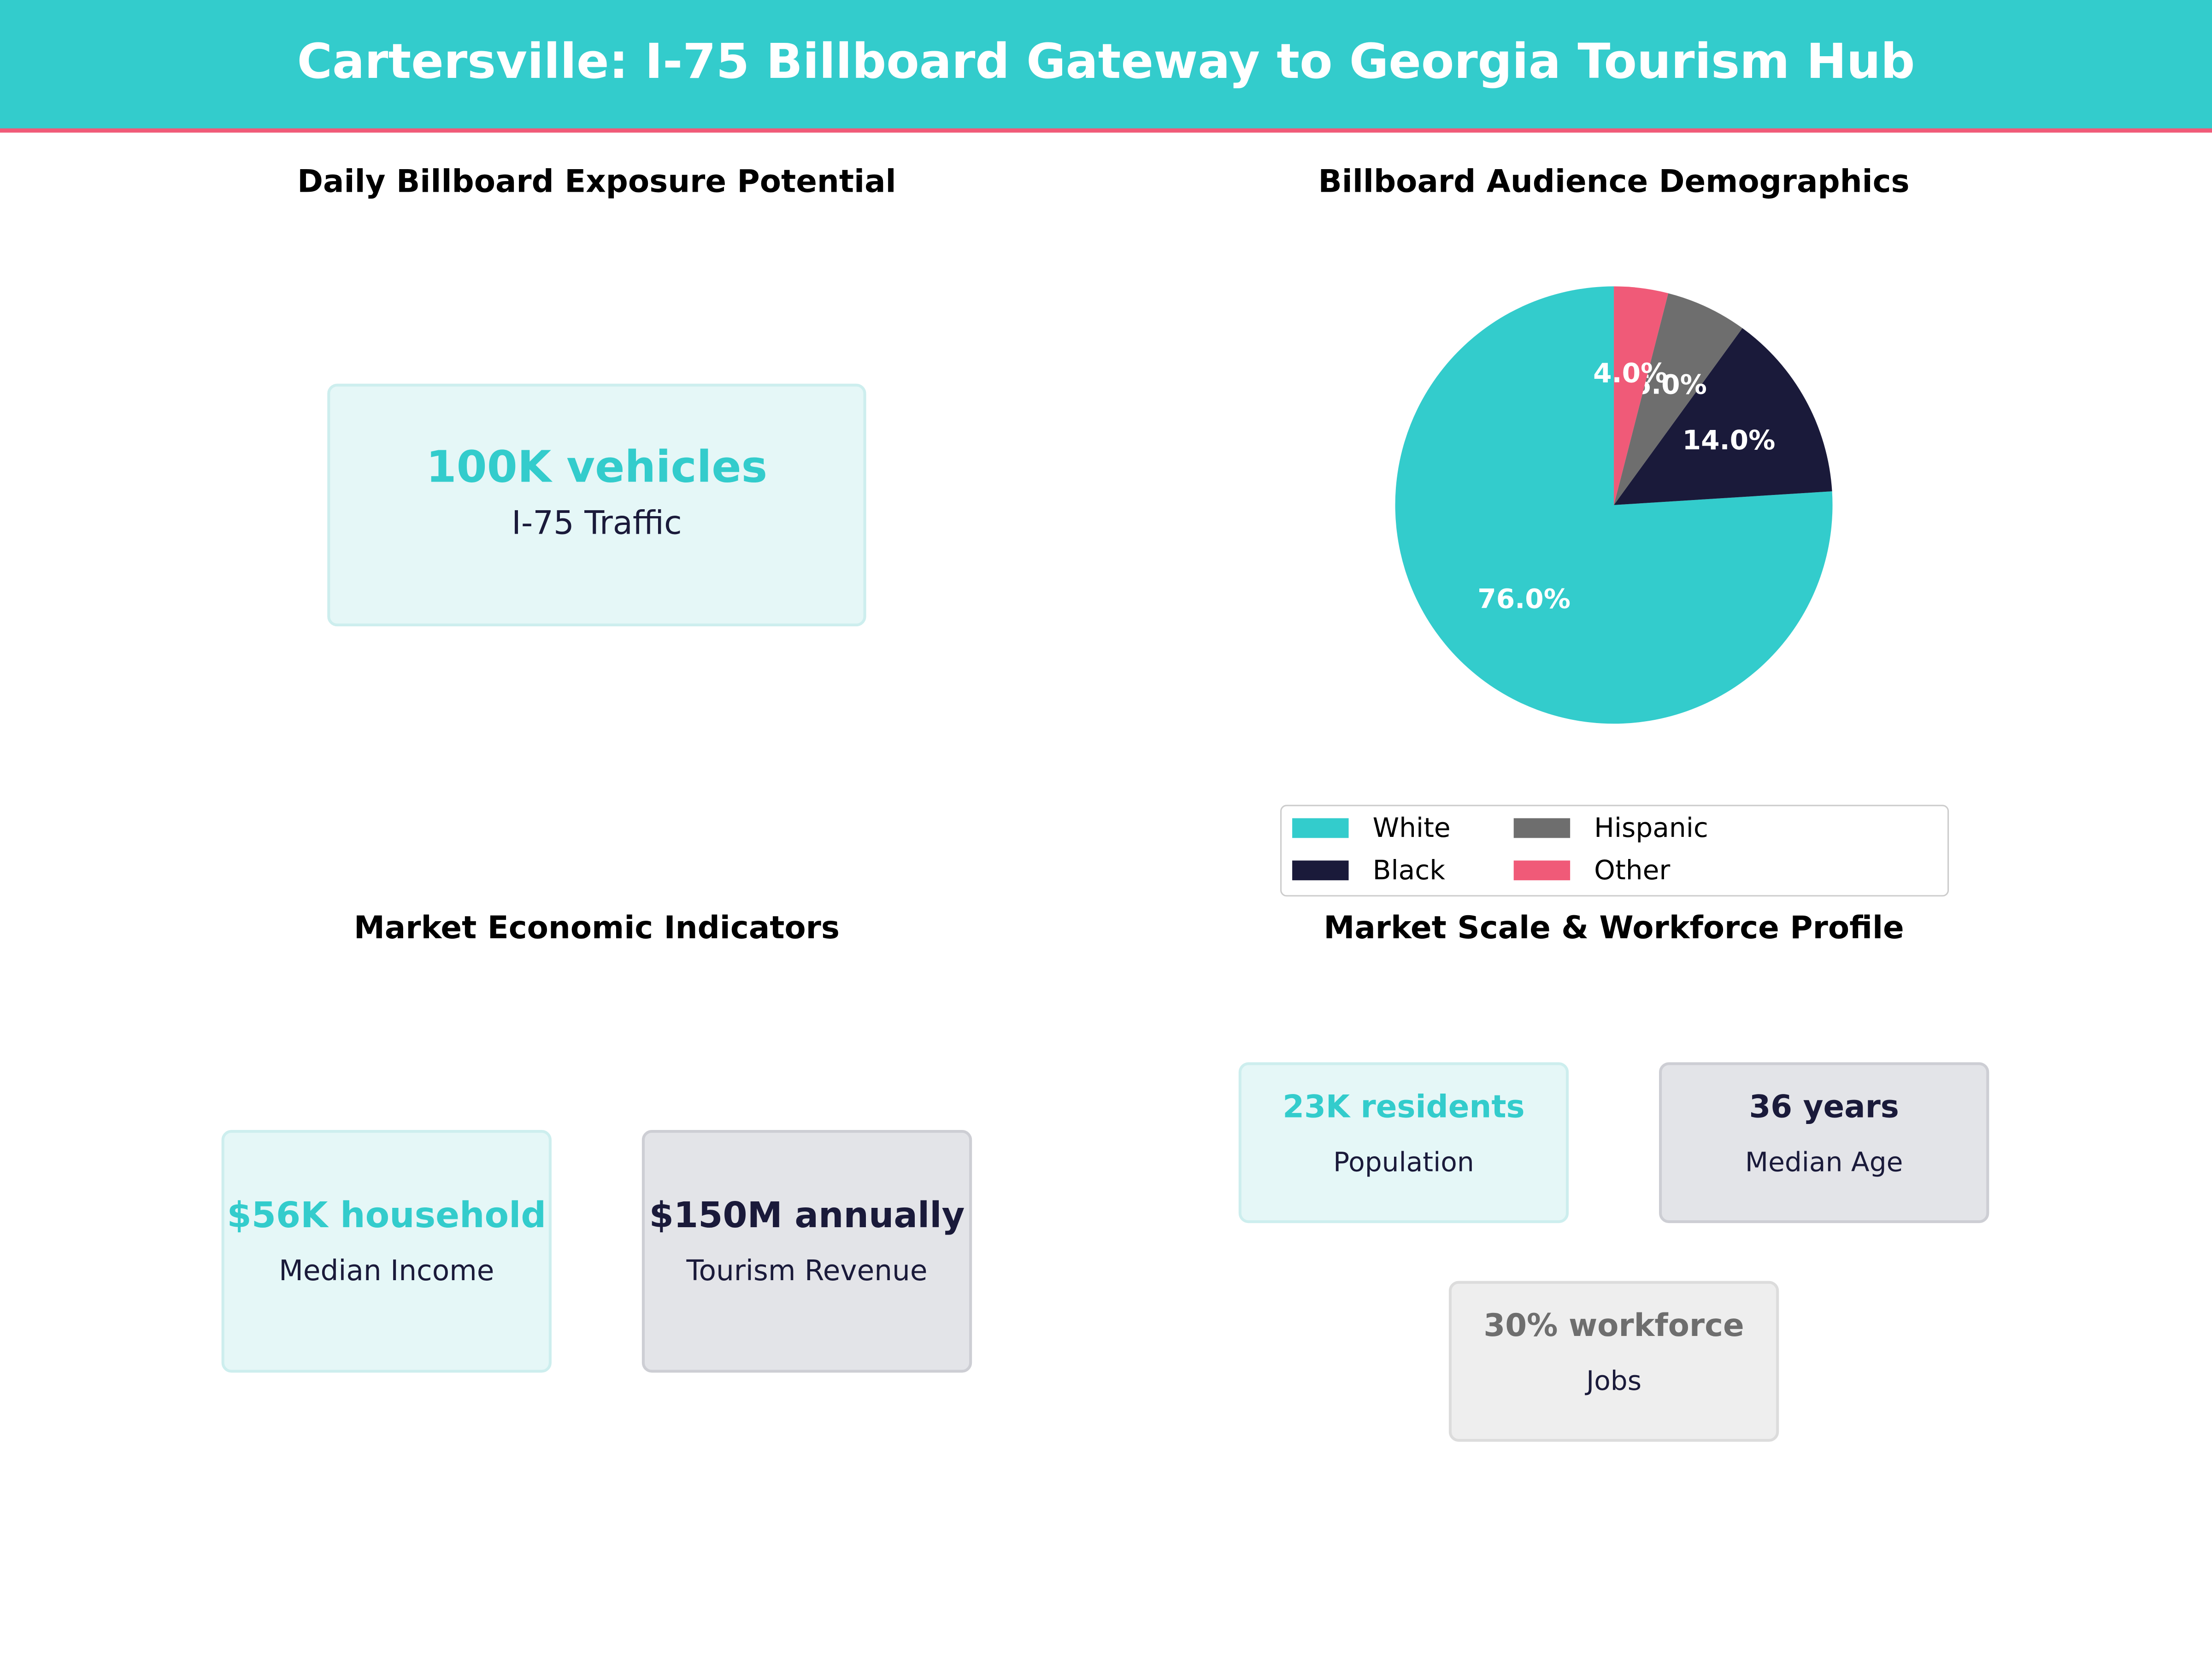  I want to click on kpi-card: 36 years Median Age, so click(1824, 1143).